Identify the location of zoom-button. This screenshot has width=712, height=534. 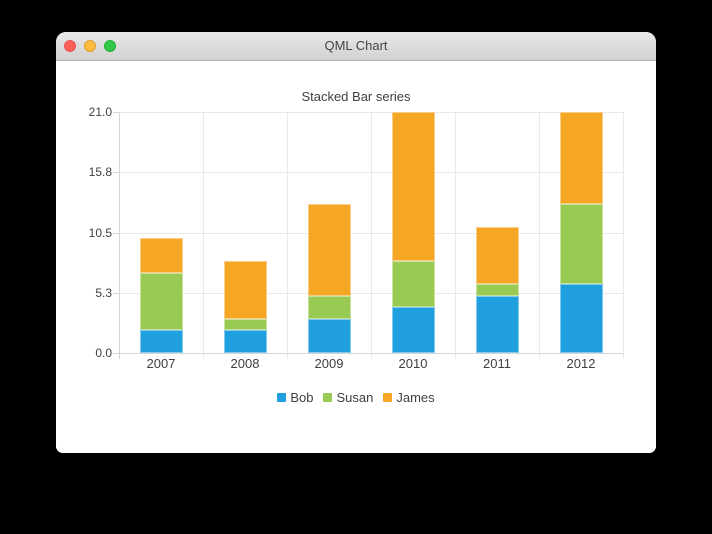
(110, 46).